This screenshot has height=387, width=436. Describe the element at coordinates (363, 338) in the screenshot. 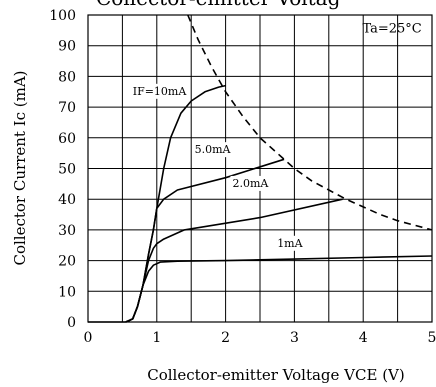

I see `x-tick-label: 4` at that location.